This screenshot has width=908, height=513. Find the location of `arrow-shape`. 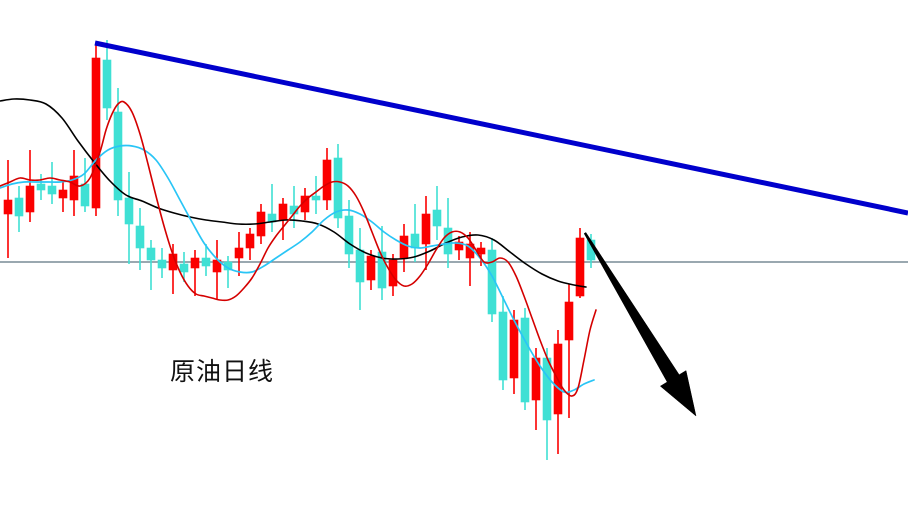

arrow-shape is located at coordinates (640, 324).